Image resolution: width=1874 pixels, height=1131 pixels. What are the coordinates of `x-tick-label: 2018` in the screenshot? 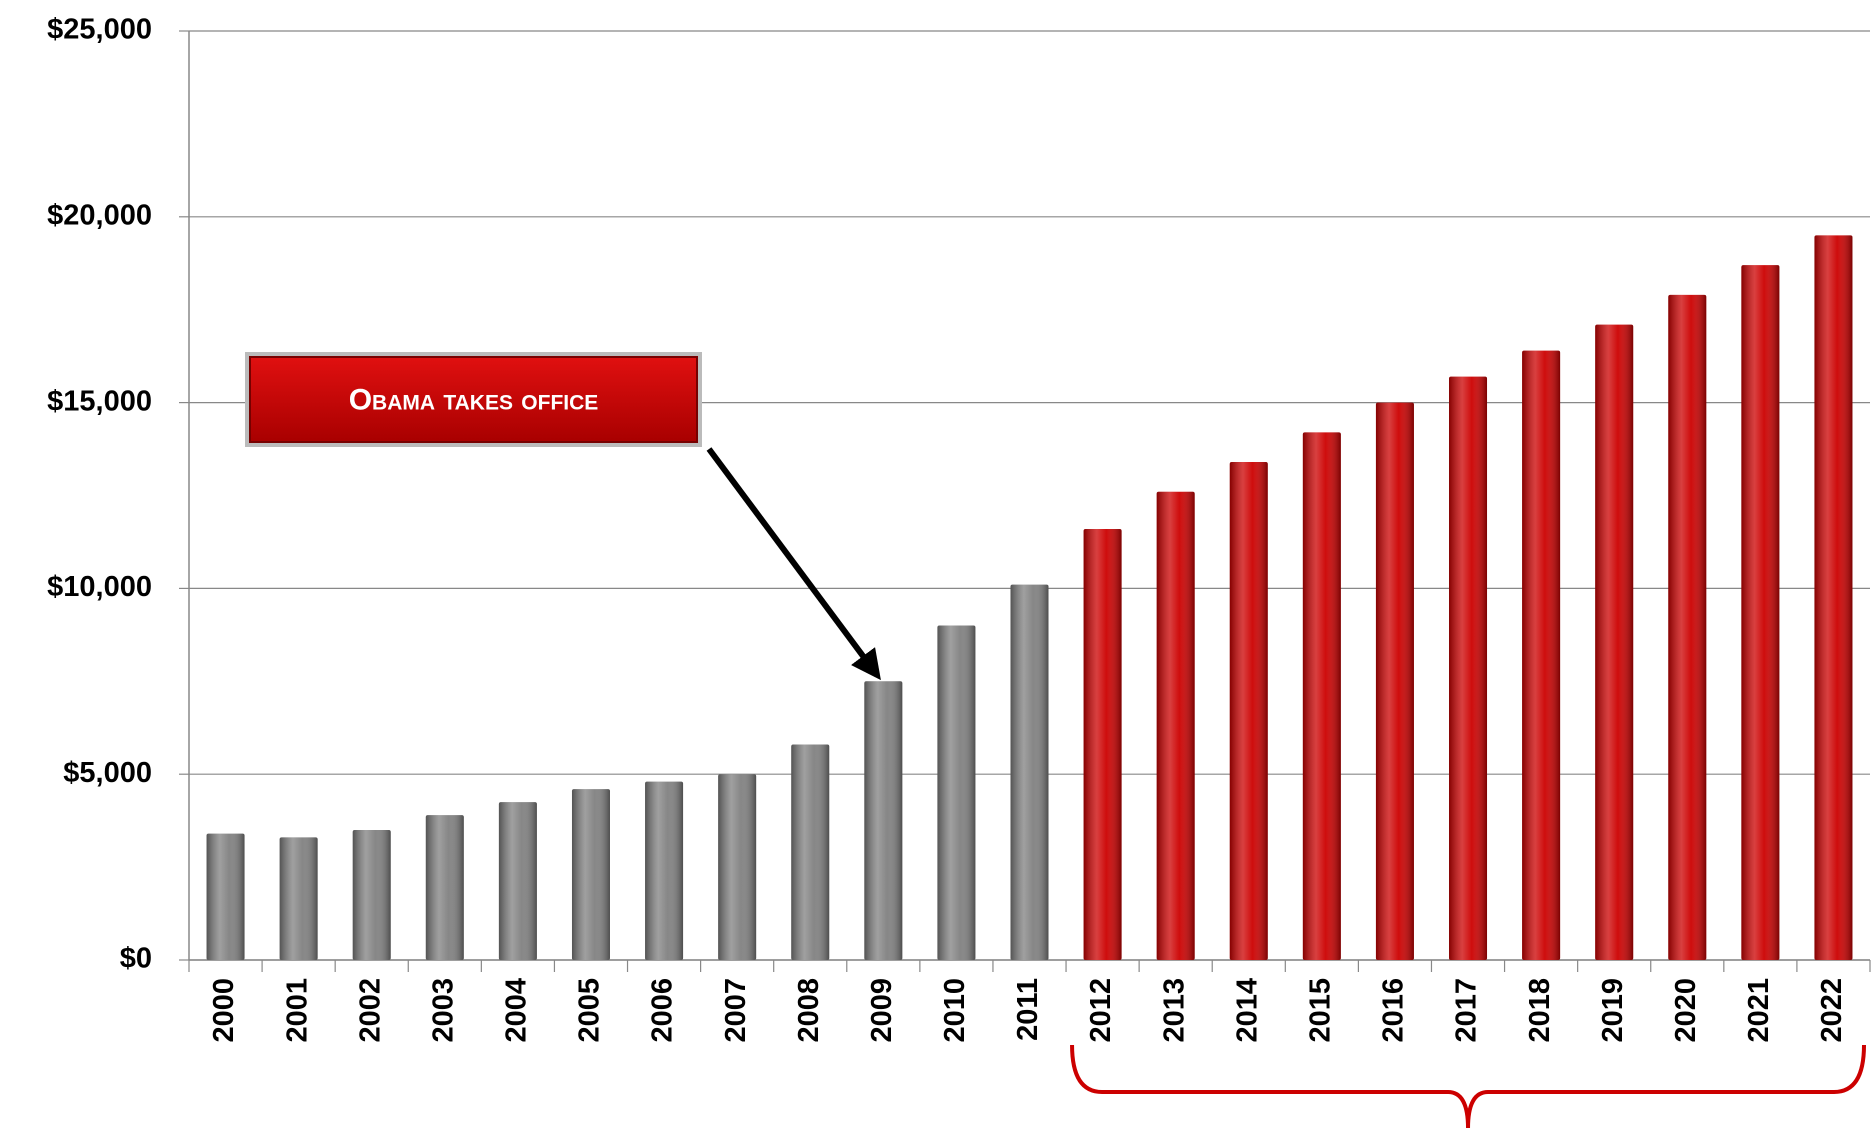 It's located at (1540, 1010).